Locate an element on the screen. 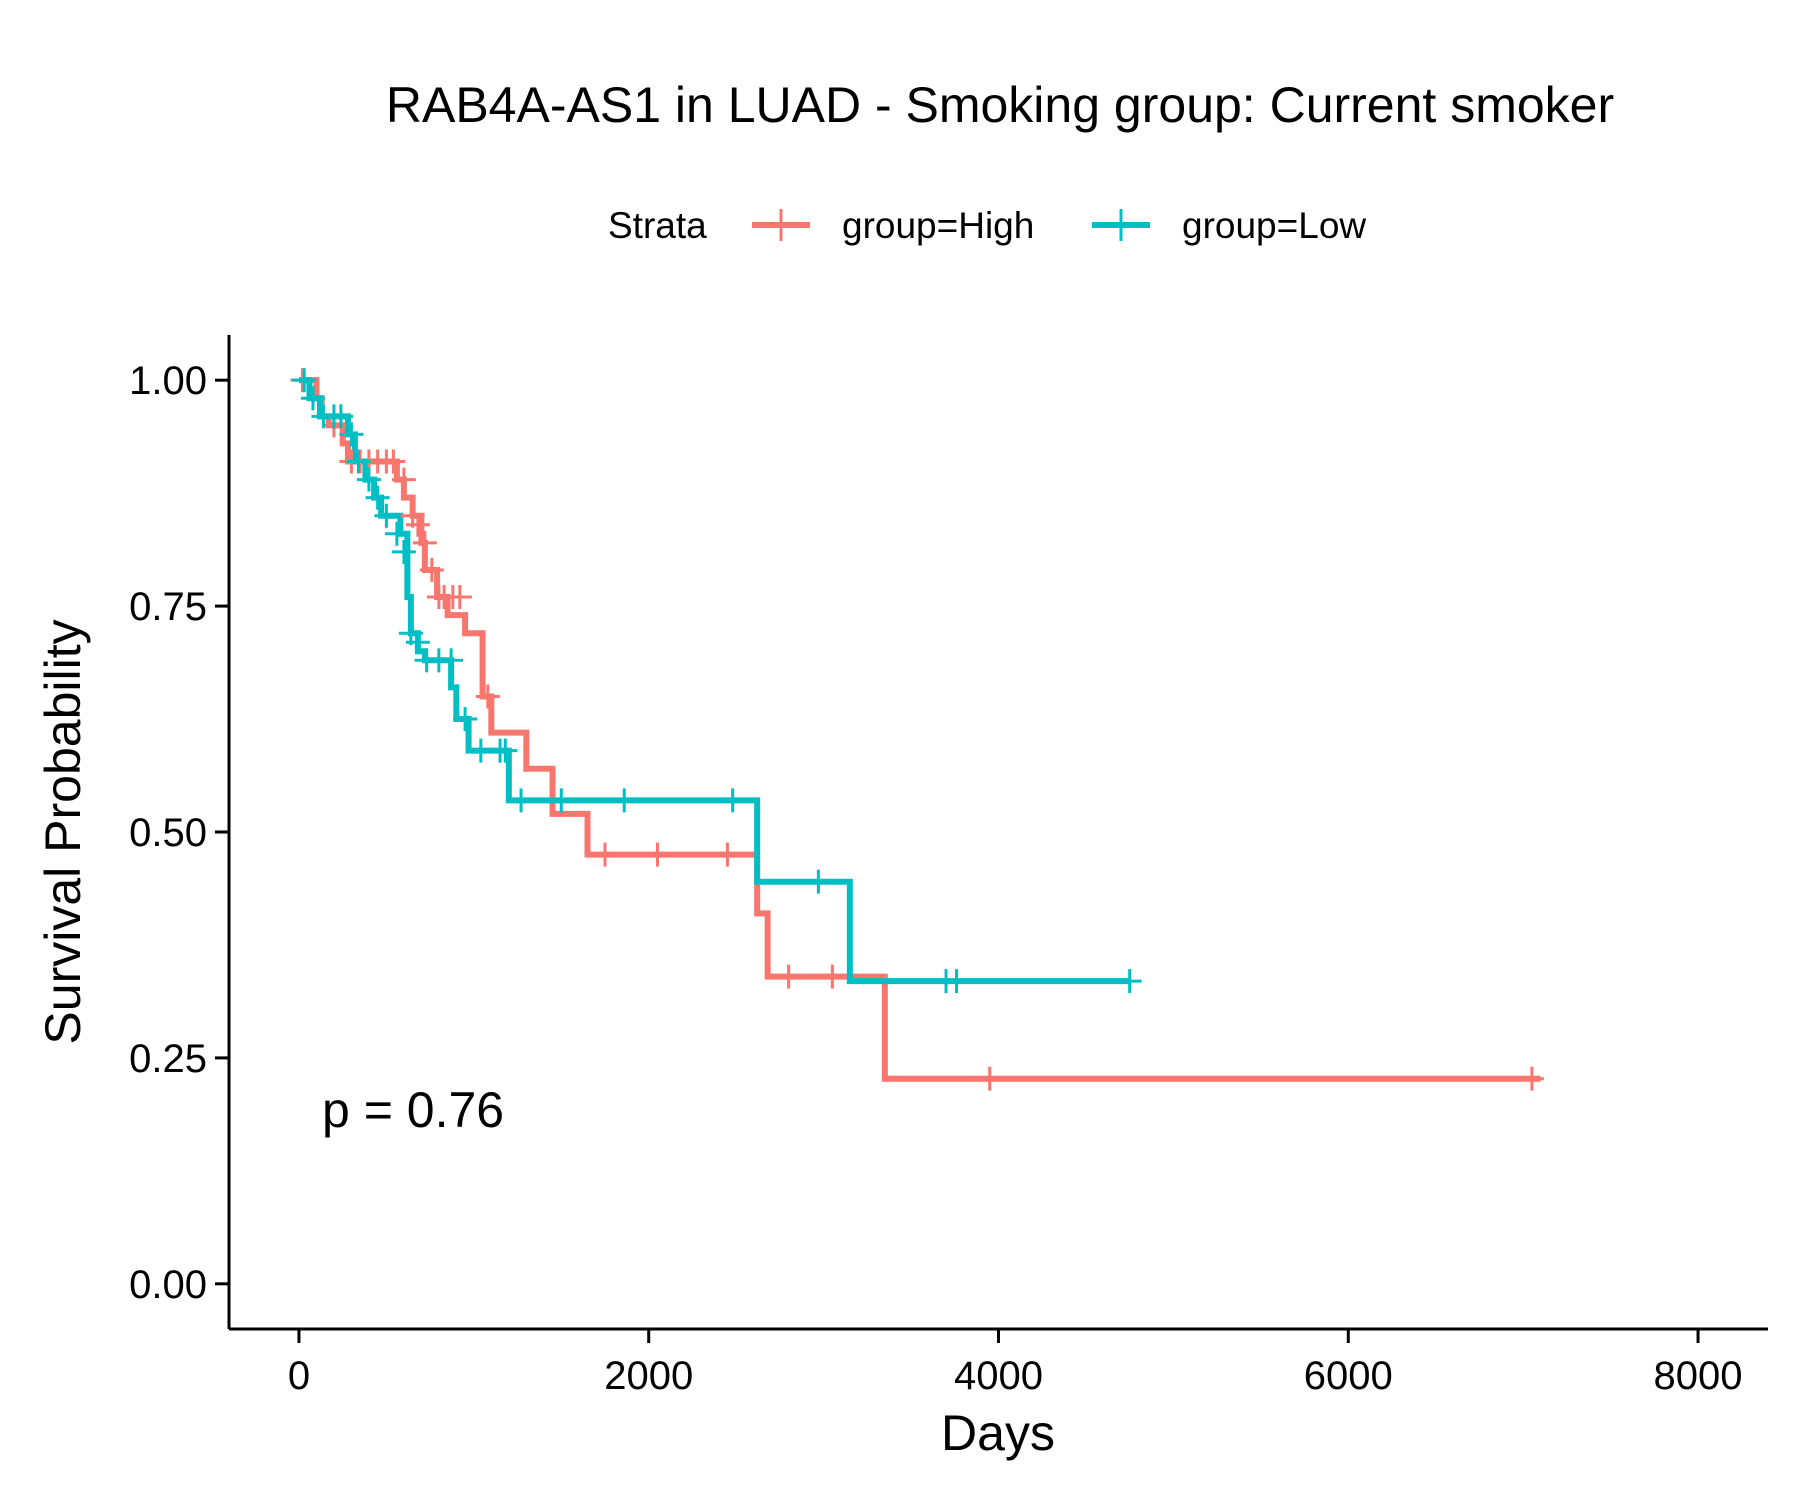  y-tick-label: 1.00 is located at coordinates (168, 381).